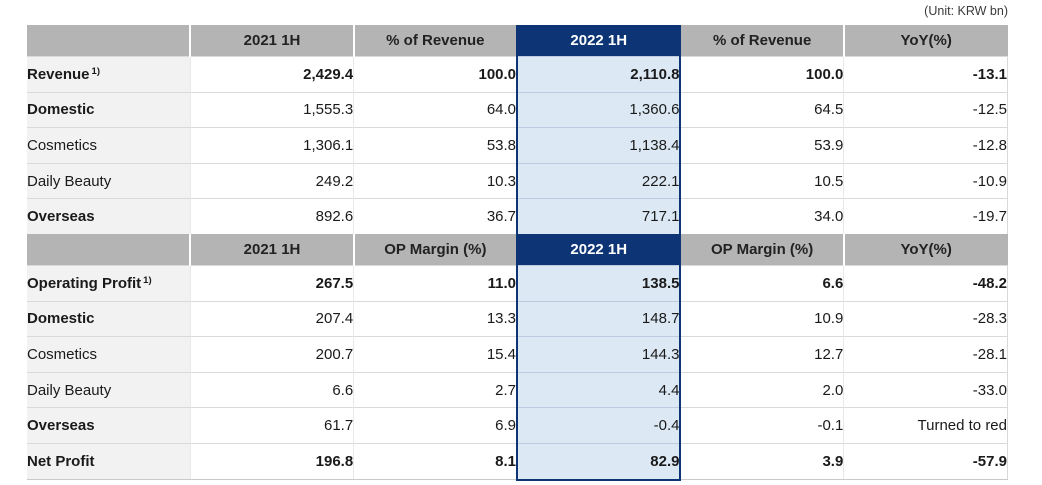  Describe the element at coordinates (435, 109) in the screenshot. I see `cell-value: 64.0` at that location.